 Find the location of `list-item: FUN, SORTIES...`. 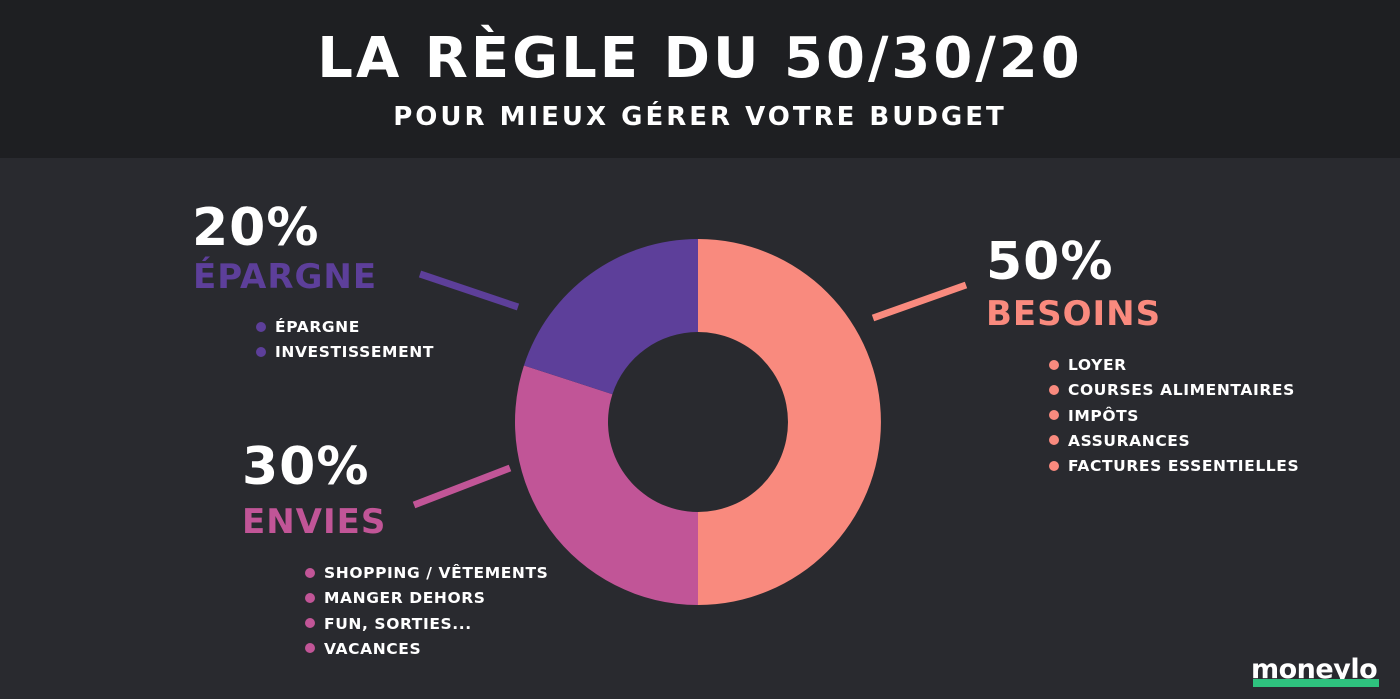

list-item: FUN, SORTIES... is located at coordinates (426, 624).